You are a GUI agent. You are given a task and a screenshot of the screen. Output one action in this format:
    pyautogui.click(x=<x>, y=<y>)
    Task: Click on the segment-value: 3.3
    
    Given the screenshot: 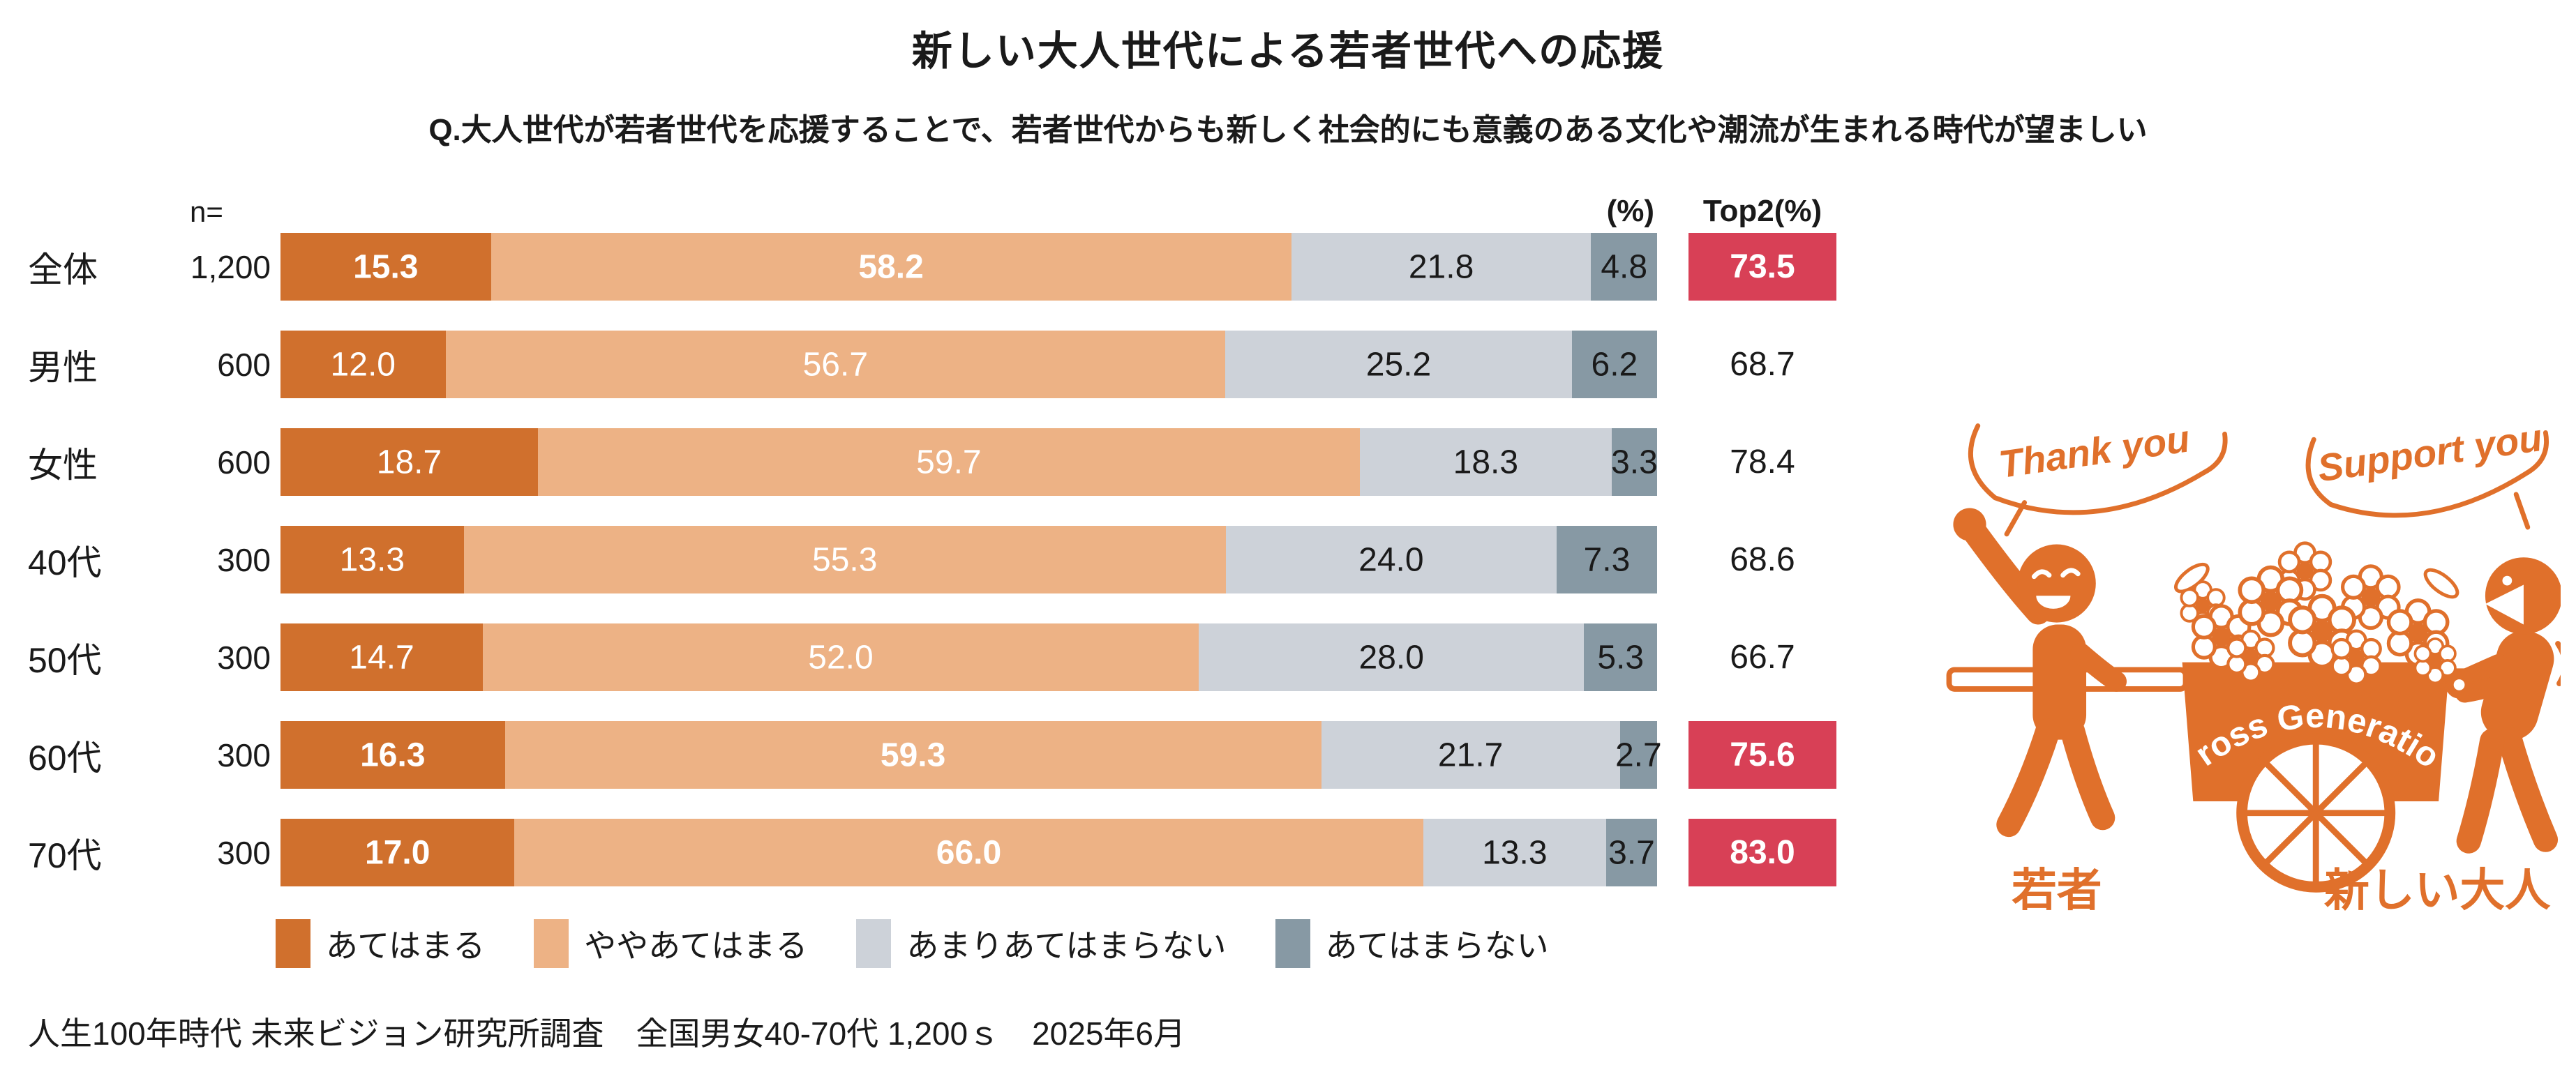 What is the action you would take?
    pyautogui.click(x=1634, y=462)
    